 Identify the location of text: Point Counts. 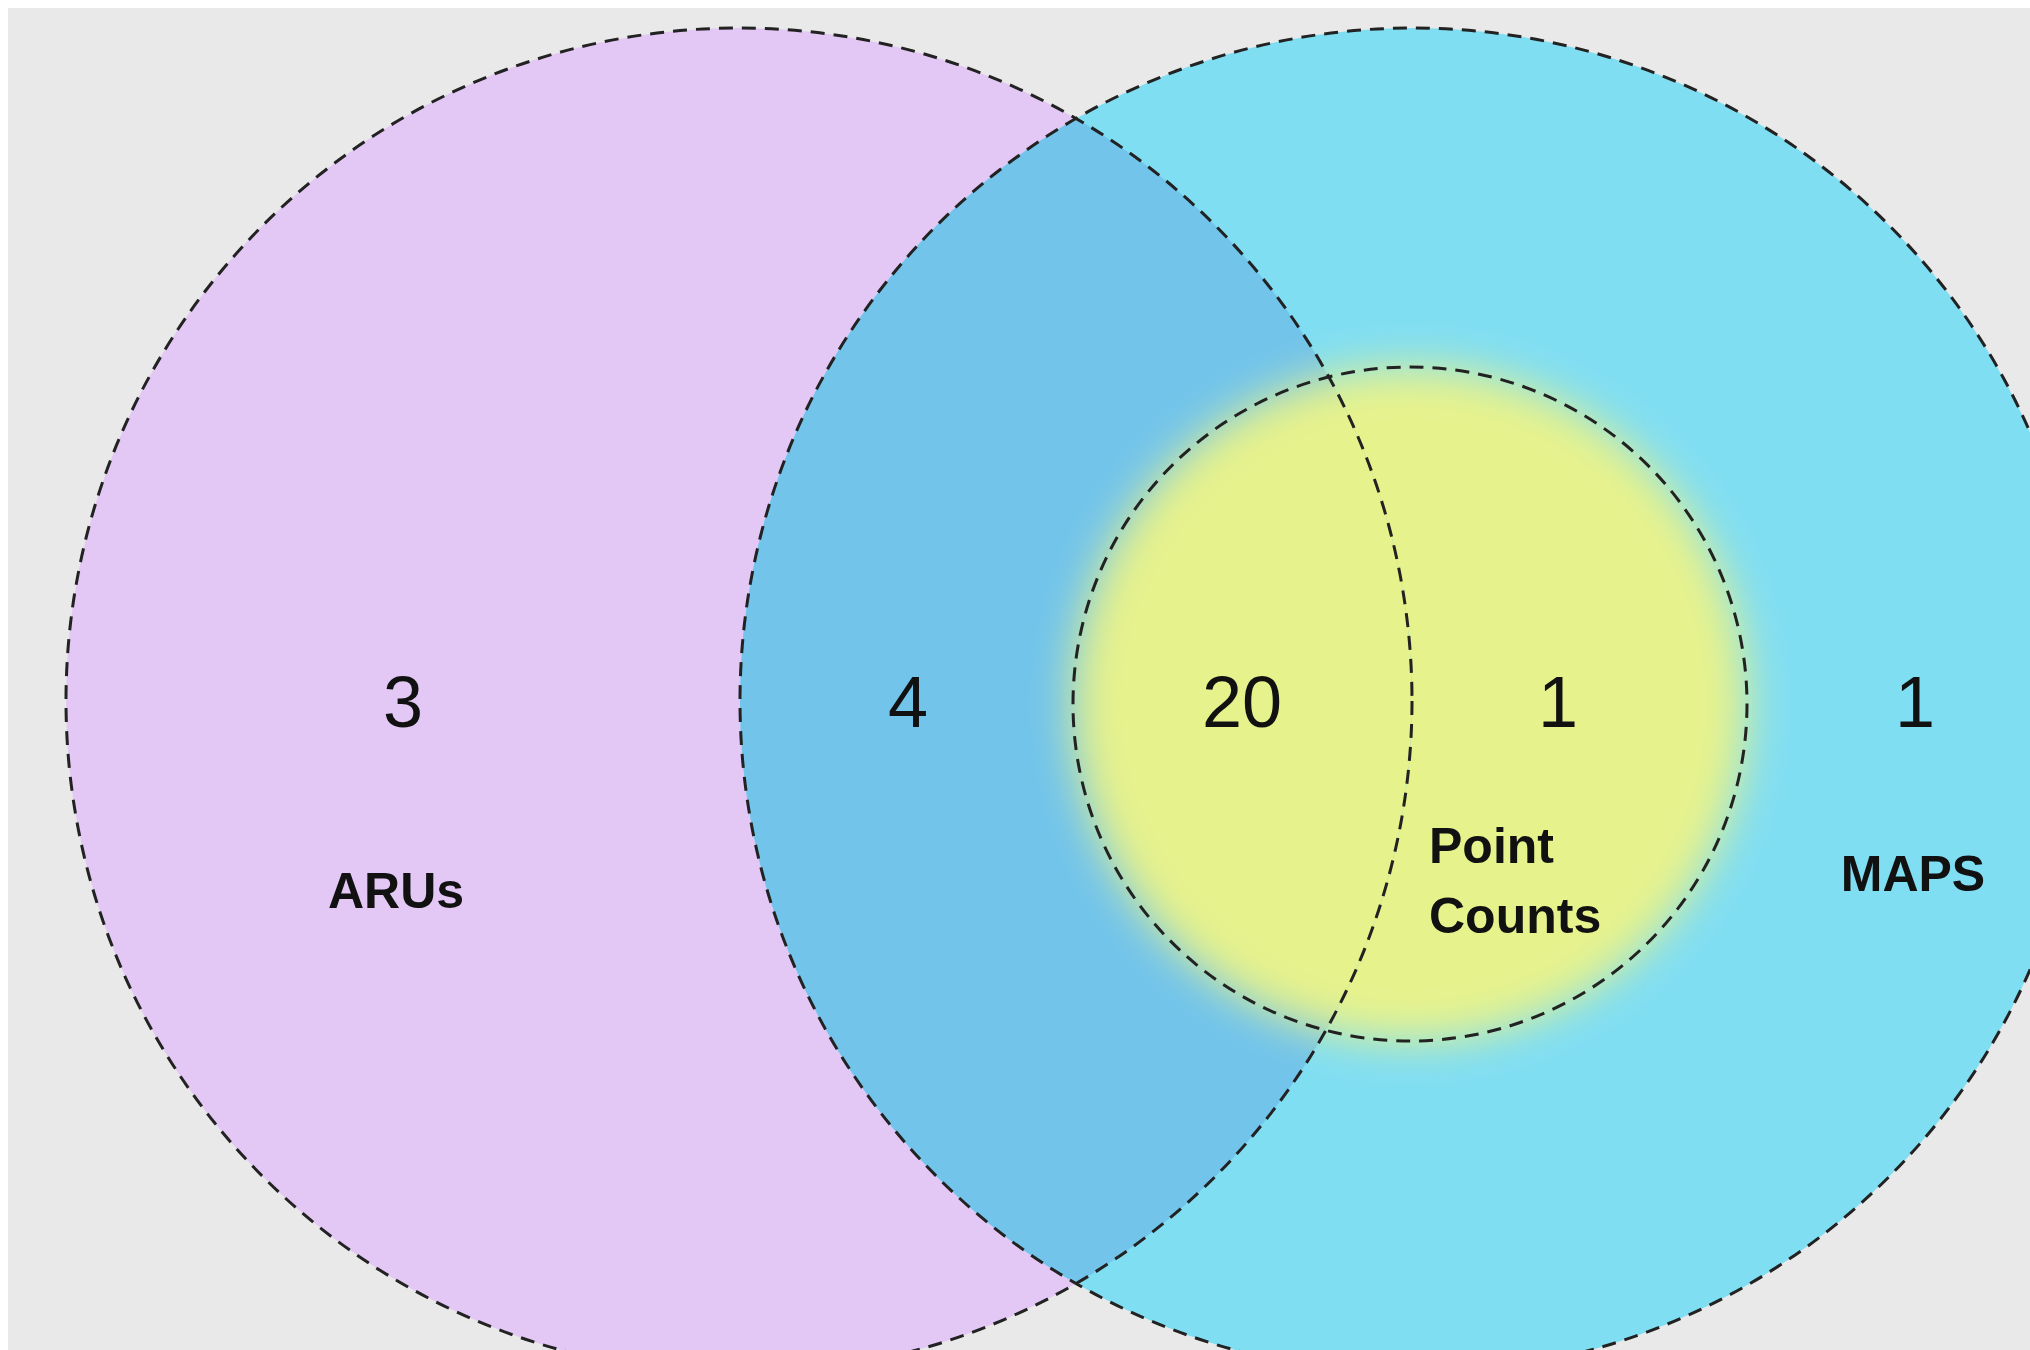
(1515, 881).